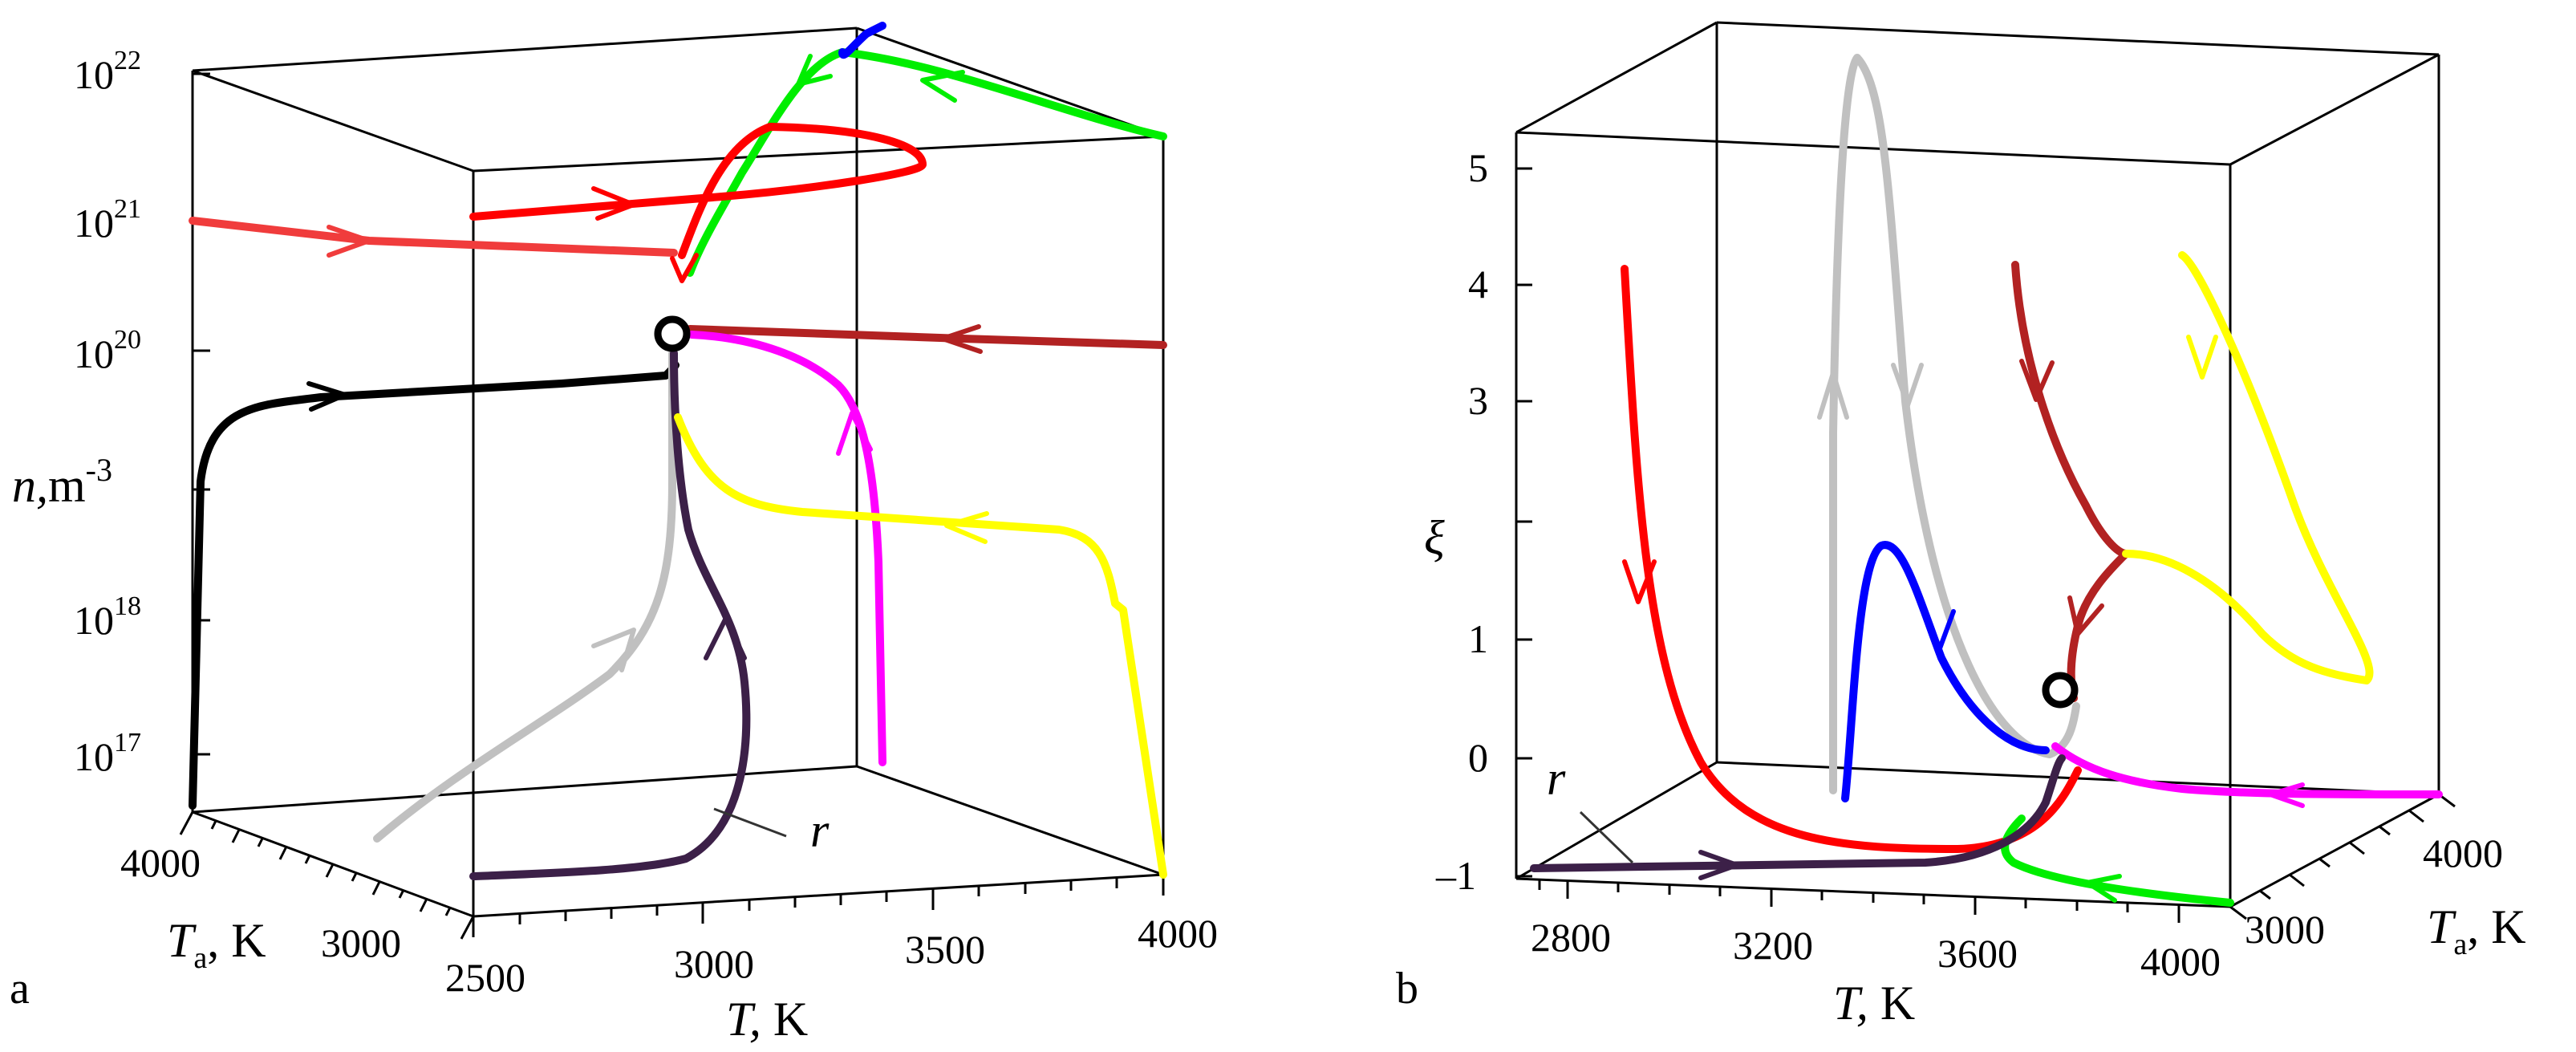 This screenshot has width=2576, height=1052. What do you see at coordinates (2180, 962) in the screenshot?
I see `panel-b-x-tick-label: 4000` at bounding box center [2180, 962].